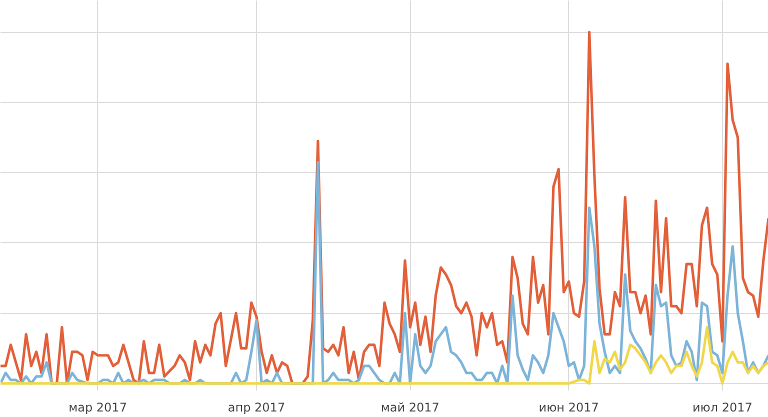 The height and width of the screenshot is (417, 768). What do you see at coordinates (410, 407) in the screenshot?
I see `x-tick-label: май 2017` at bounding box center [410, 407].